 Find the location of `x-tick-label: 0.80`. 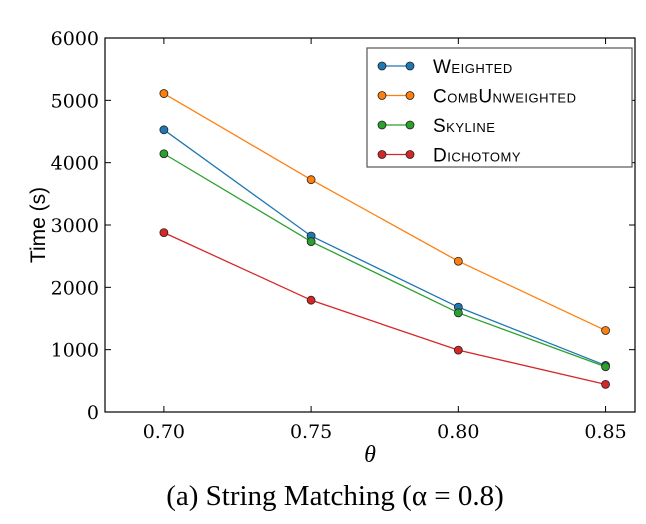

x-tick-label: 0.80 is located at coordinates (458, 432).